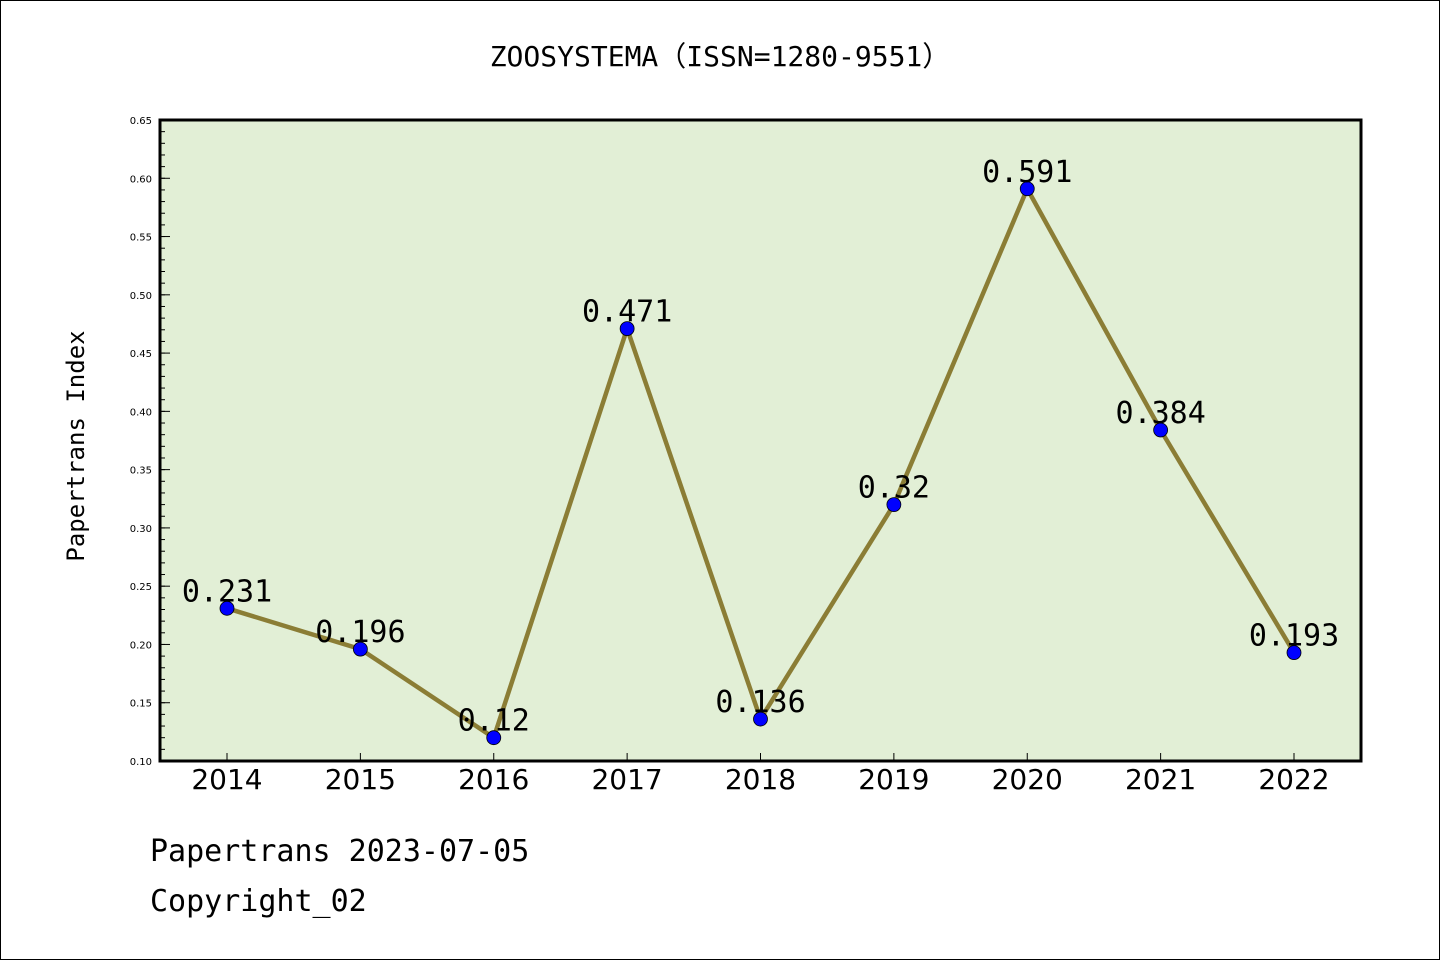  What do you see at coordinates (493, 779) in the screenshot?
I see `x-tick-label: 2016` at bounding box center [493, 779].